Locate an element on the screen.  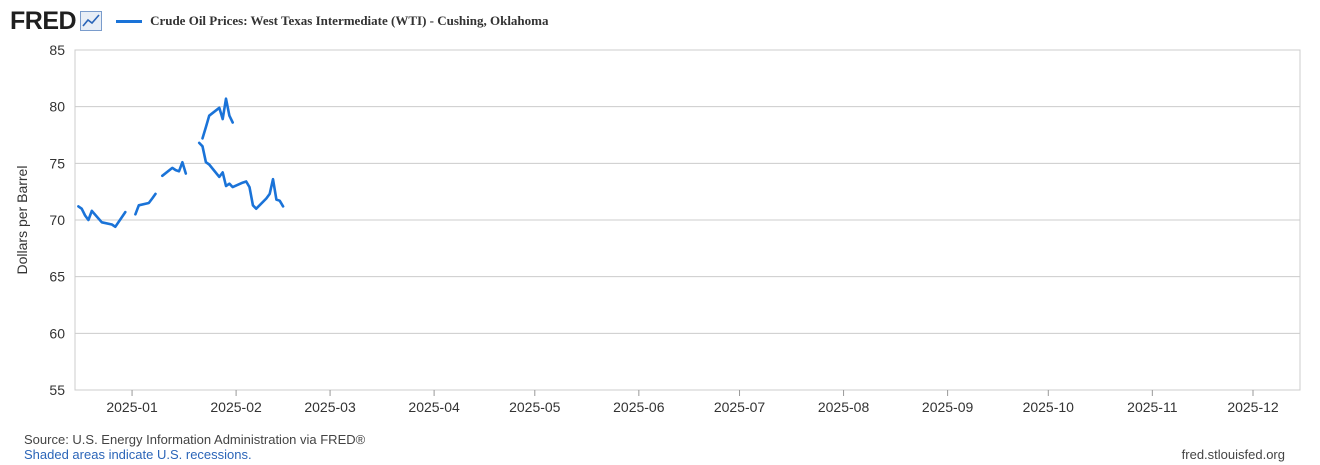
y-tick-label: 55 is located at coordinates (57, 390).